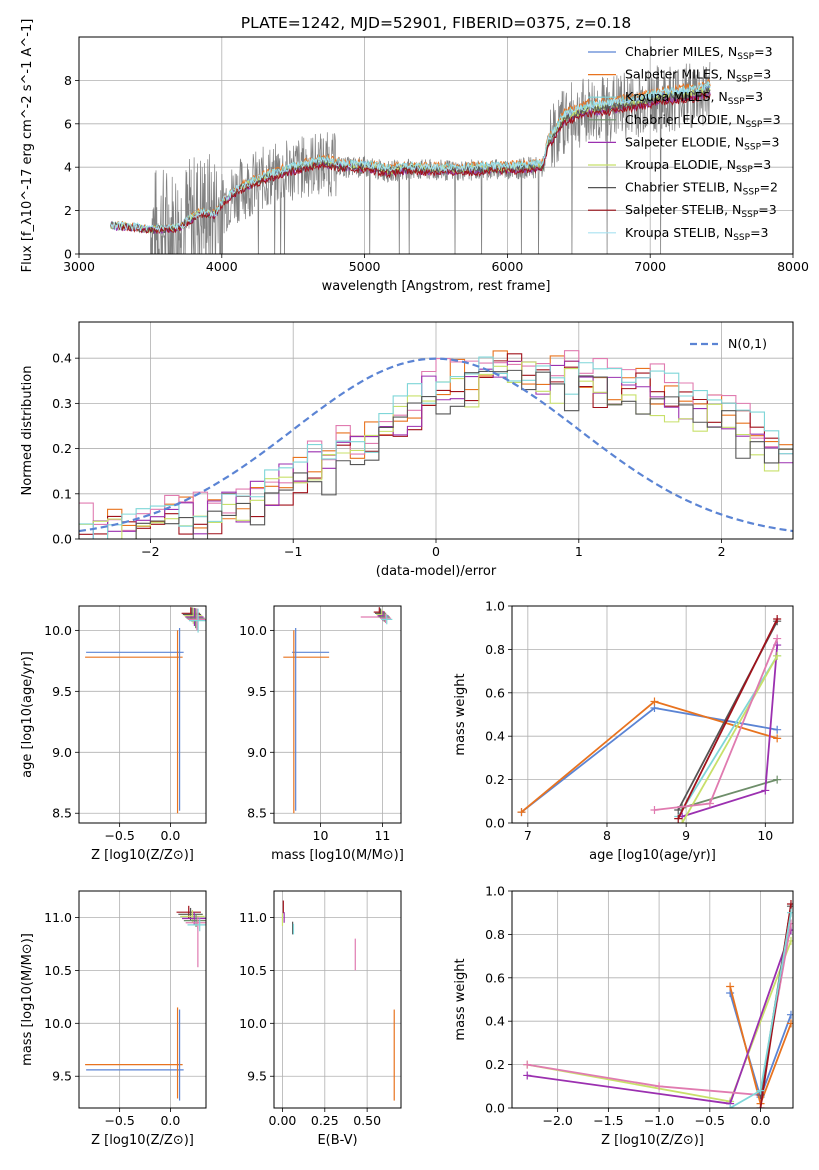 The width and height of the screenshot is (819, 1170). I want to click on x-tick-label: 7, so click(528, 835).